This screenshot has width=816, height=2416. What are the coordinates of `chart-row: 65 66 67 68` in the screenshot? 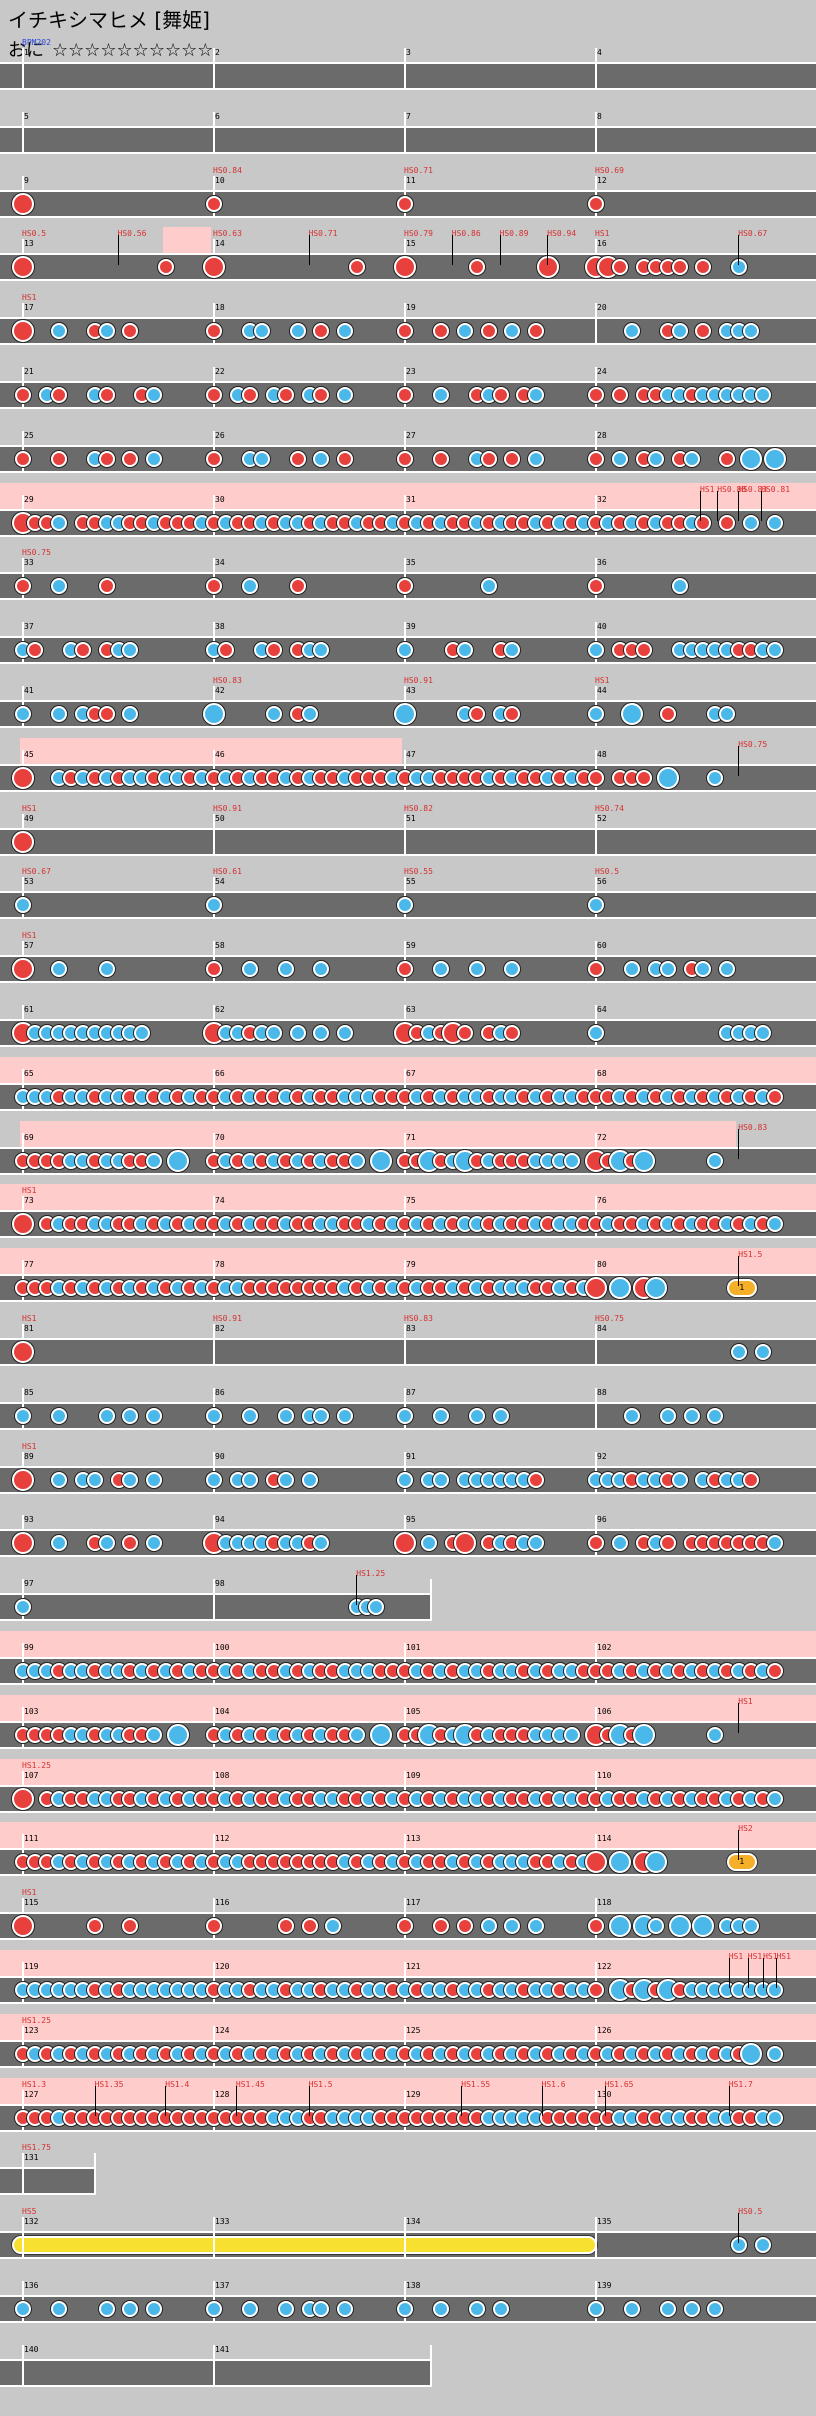 It's located at (408, 1088).